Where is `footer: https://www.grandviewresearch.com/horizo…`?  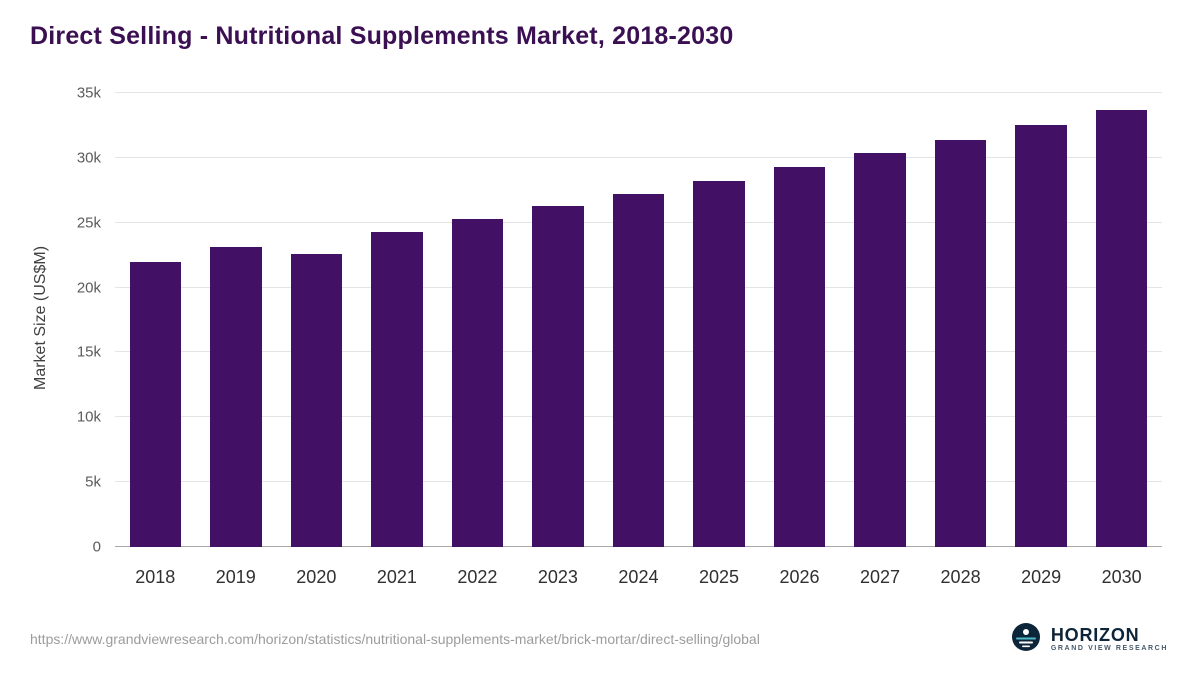
footer: https://www.grandviewresearch.com/horizo… is located at coordinates (599, 639).